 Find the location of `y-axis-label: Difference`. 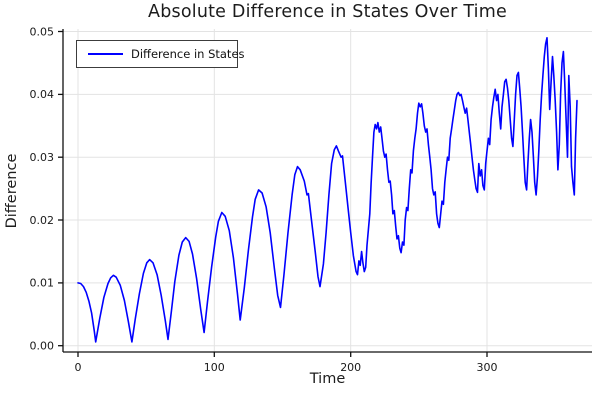

y-axis-label: Difference is located at coordinates (12, 191).